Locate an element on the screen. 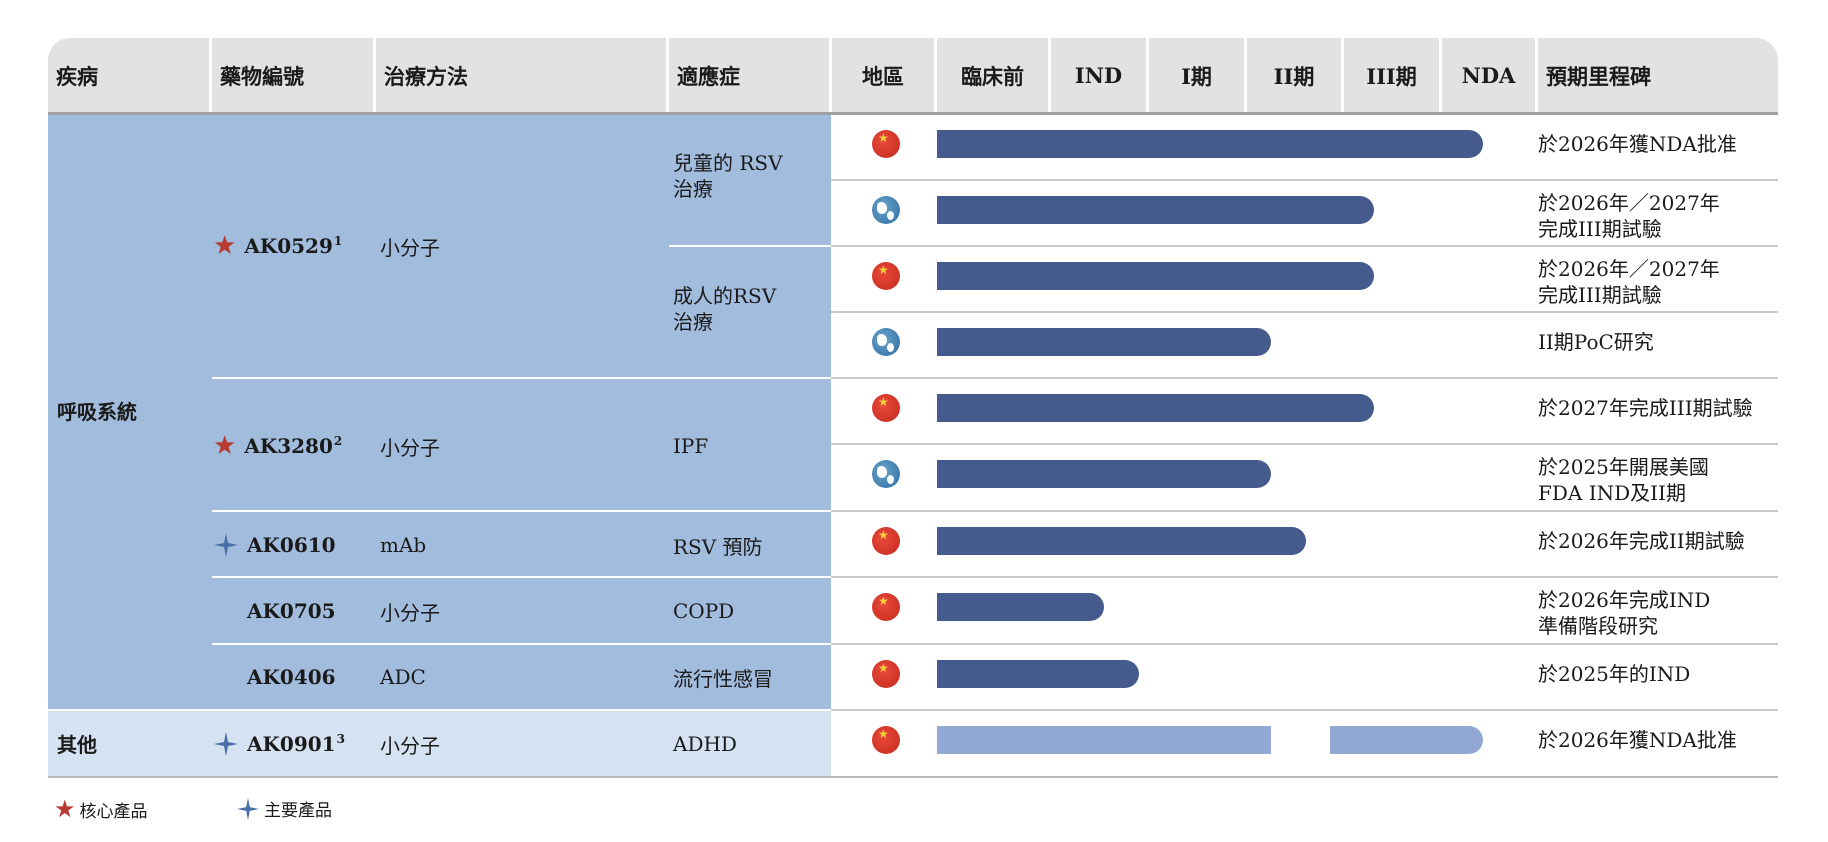 This screenshot has width=1828, height=842. milestone-text: 於2026年完成IND 準備階段研究 is located at coordinates (1624, 613).